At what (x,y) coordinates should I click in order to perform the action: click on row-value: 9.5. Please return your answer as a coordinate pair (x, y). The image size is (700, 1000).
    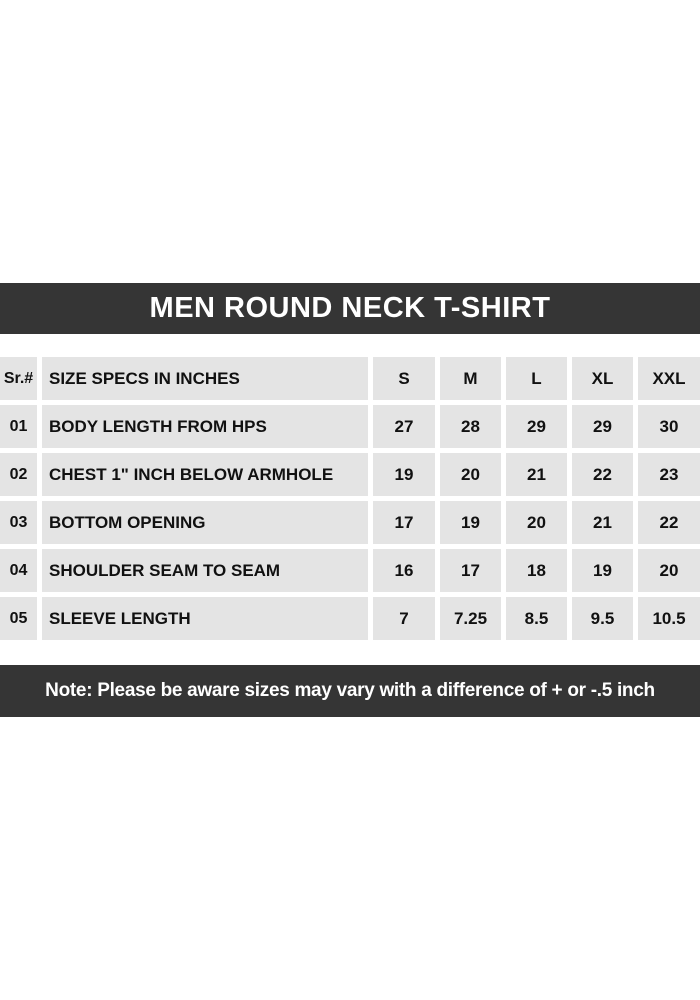
    Looking at the image, I should click on (602, 618).